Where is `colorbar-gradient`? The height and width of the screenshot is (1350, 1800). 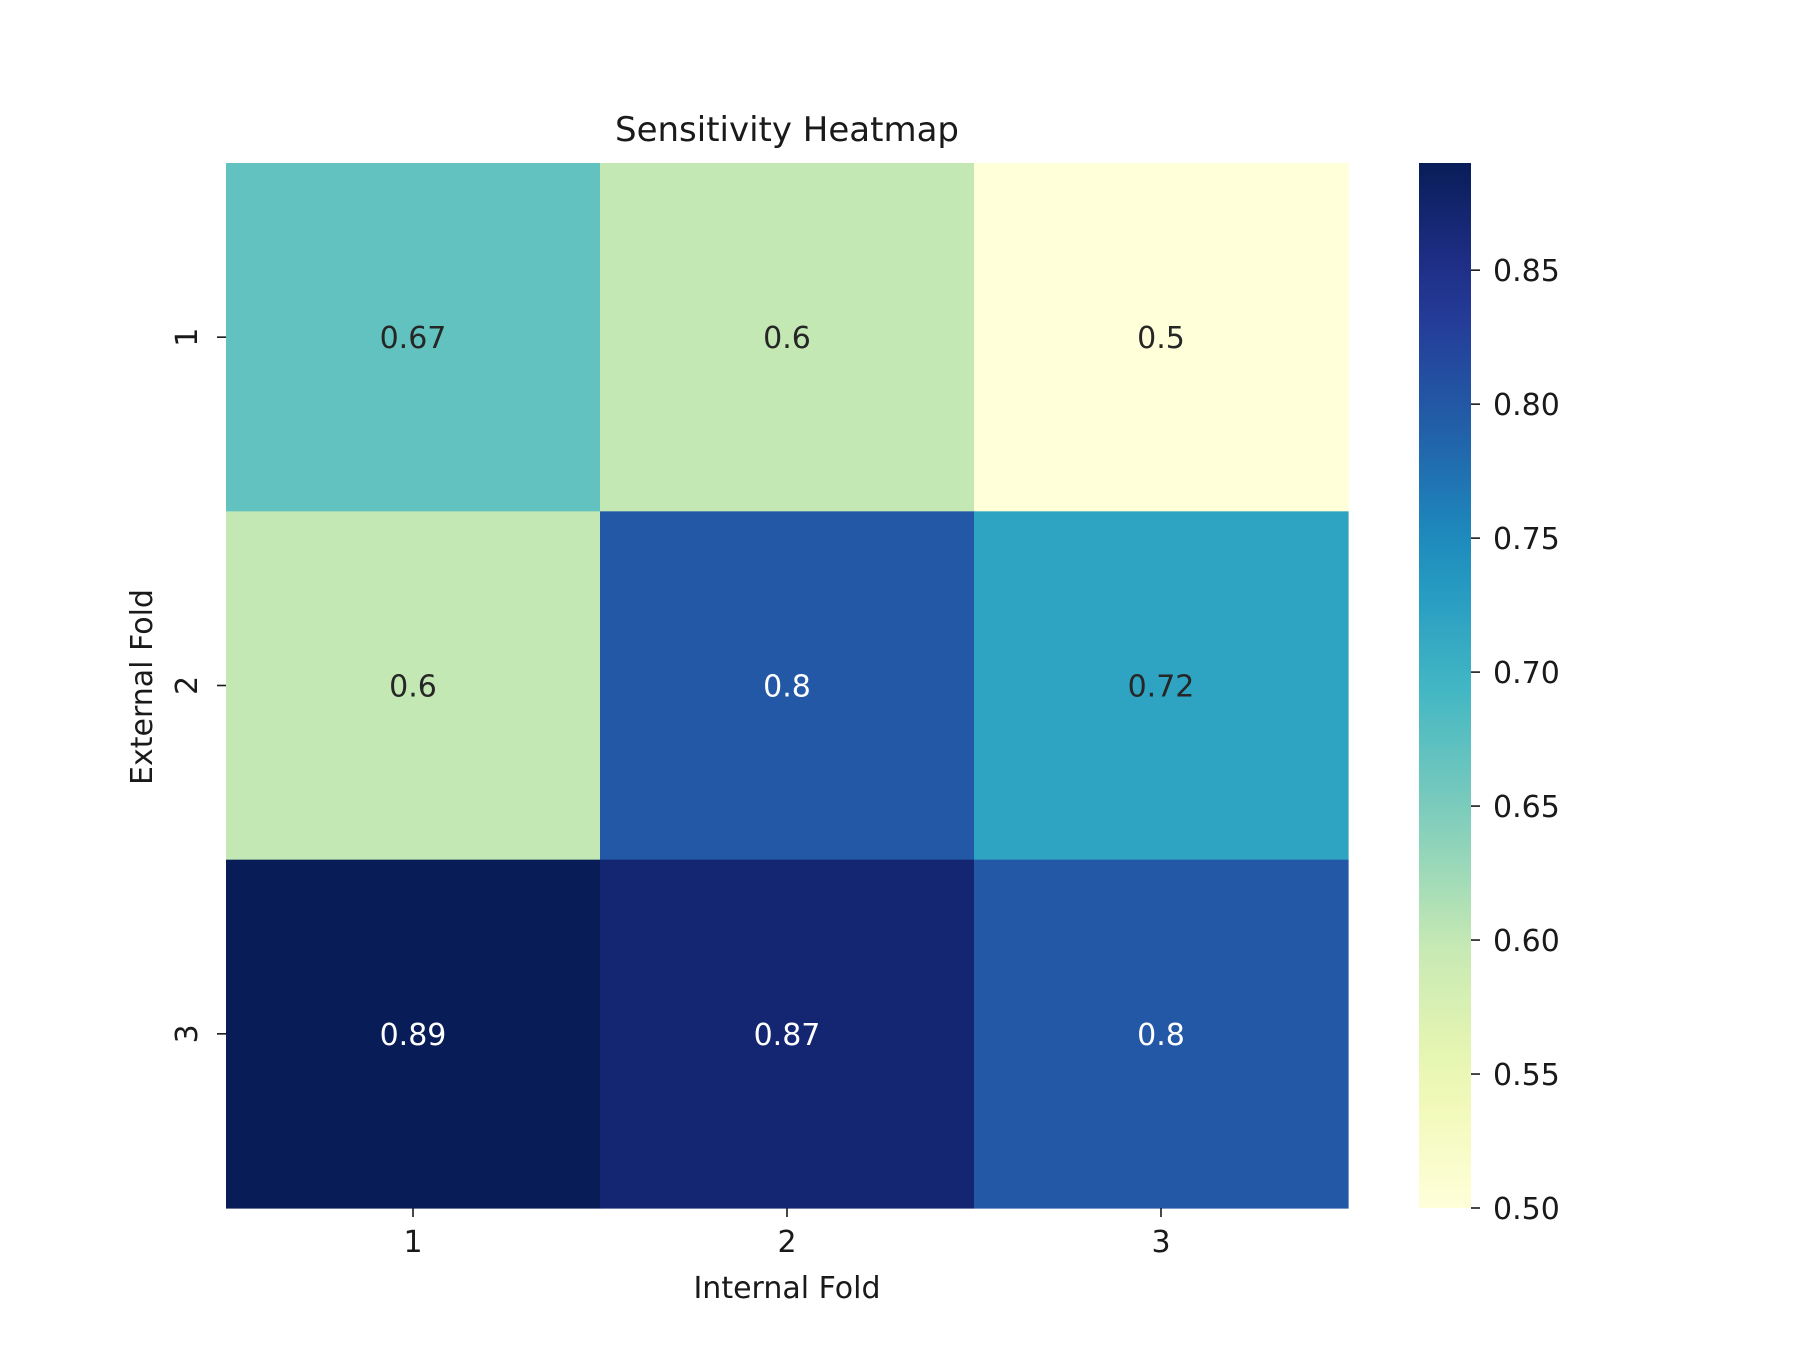
colorbar-gradient is located at coordinates (1445, 685).